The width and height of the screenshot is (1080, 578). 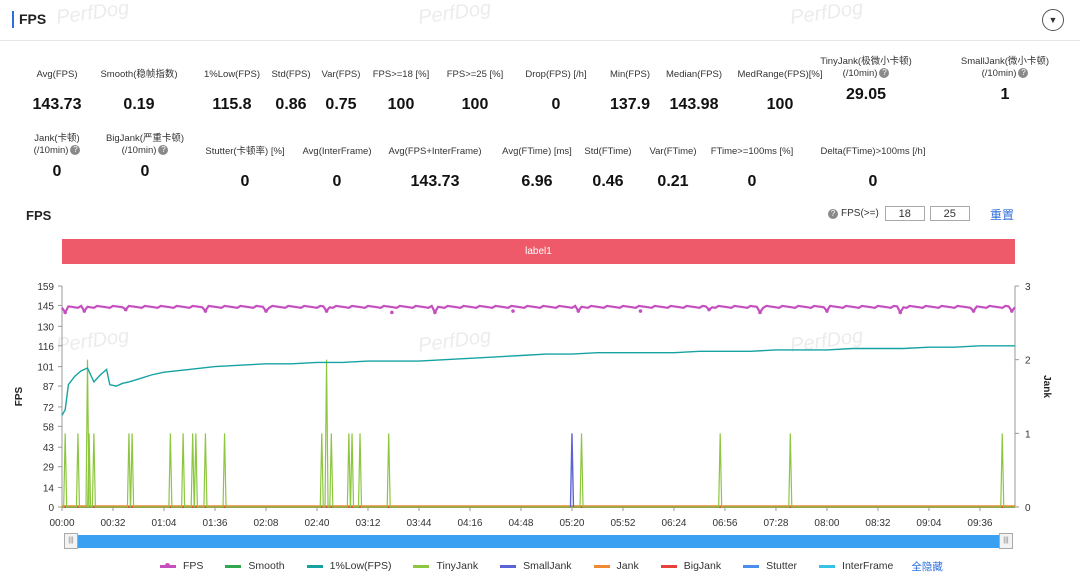 What do you see at coordinates (547, 566) in the screenshot?
I see `legend-label: SmallJank` at bounding box center [547, 566].